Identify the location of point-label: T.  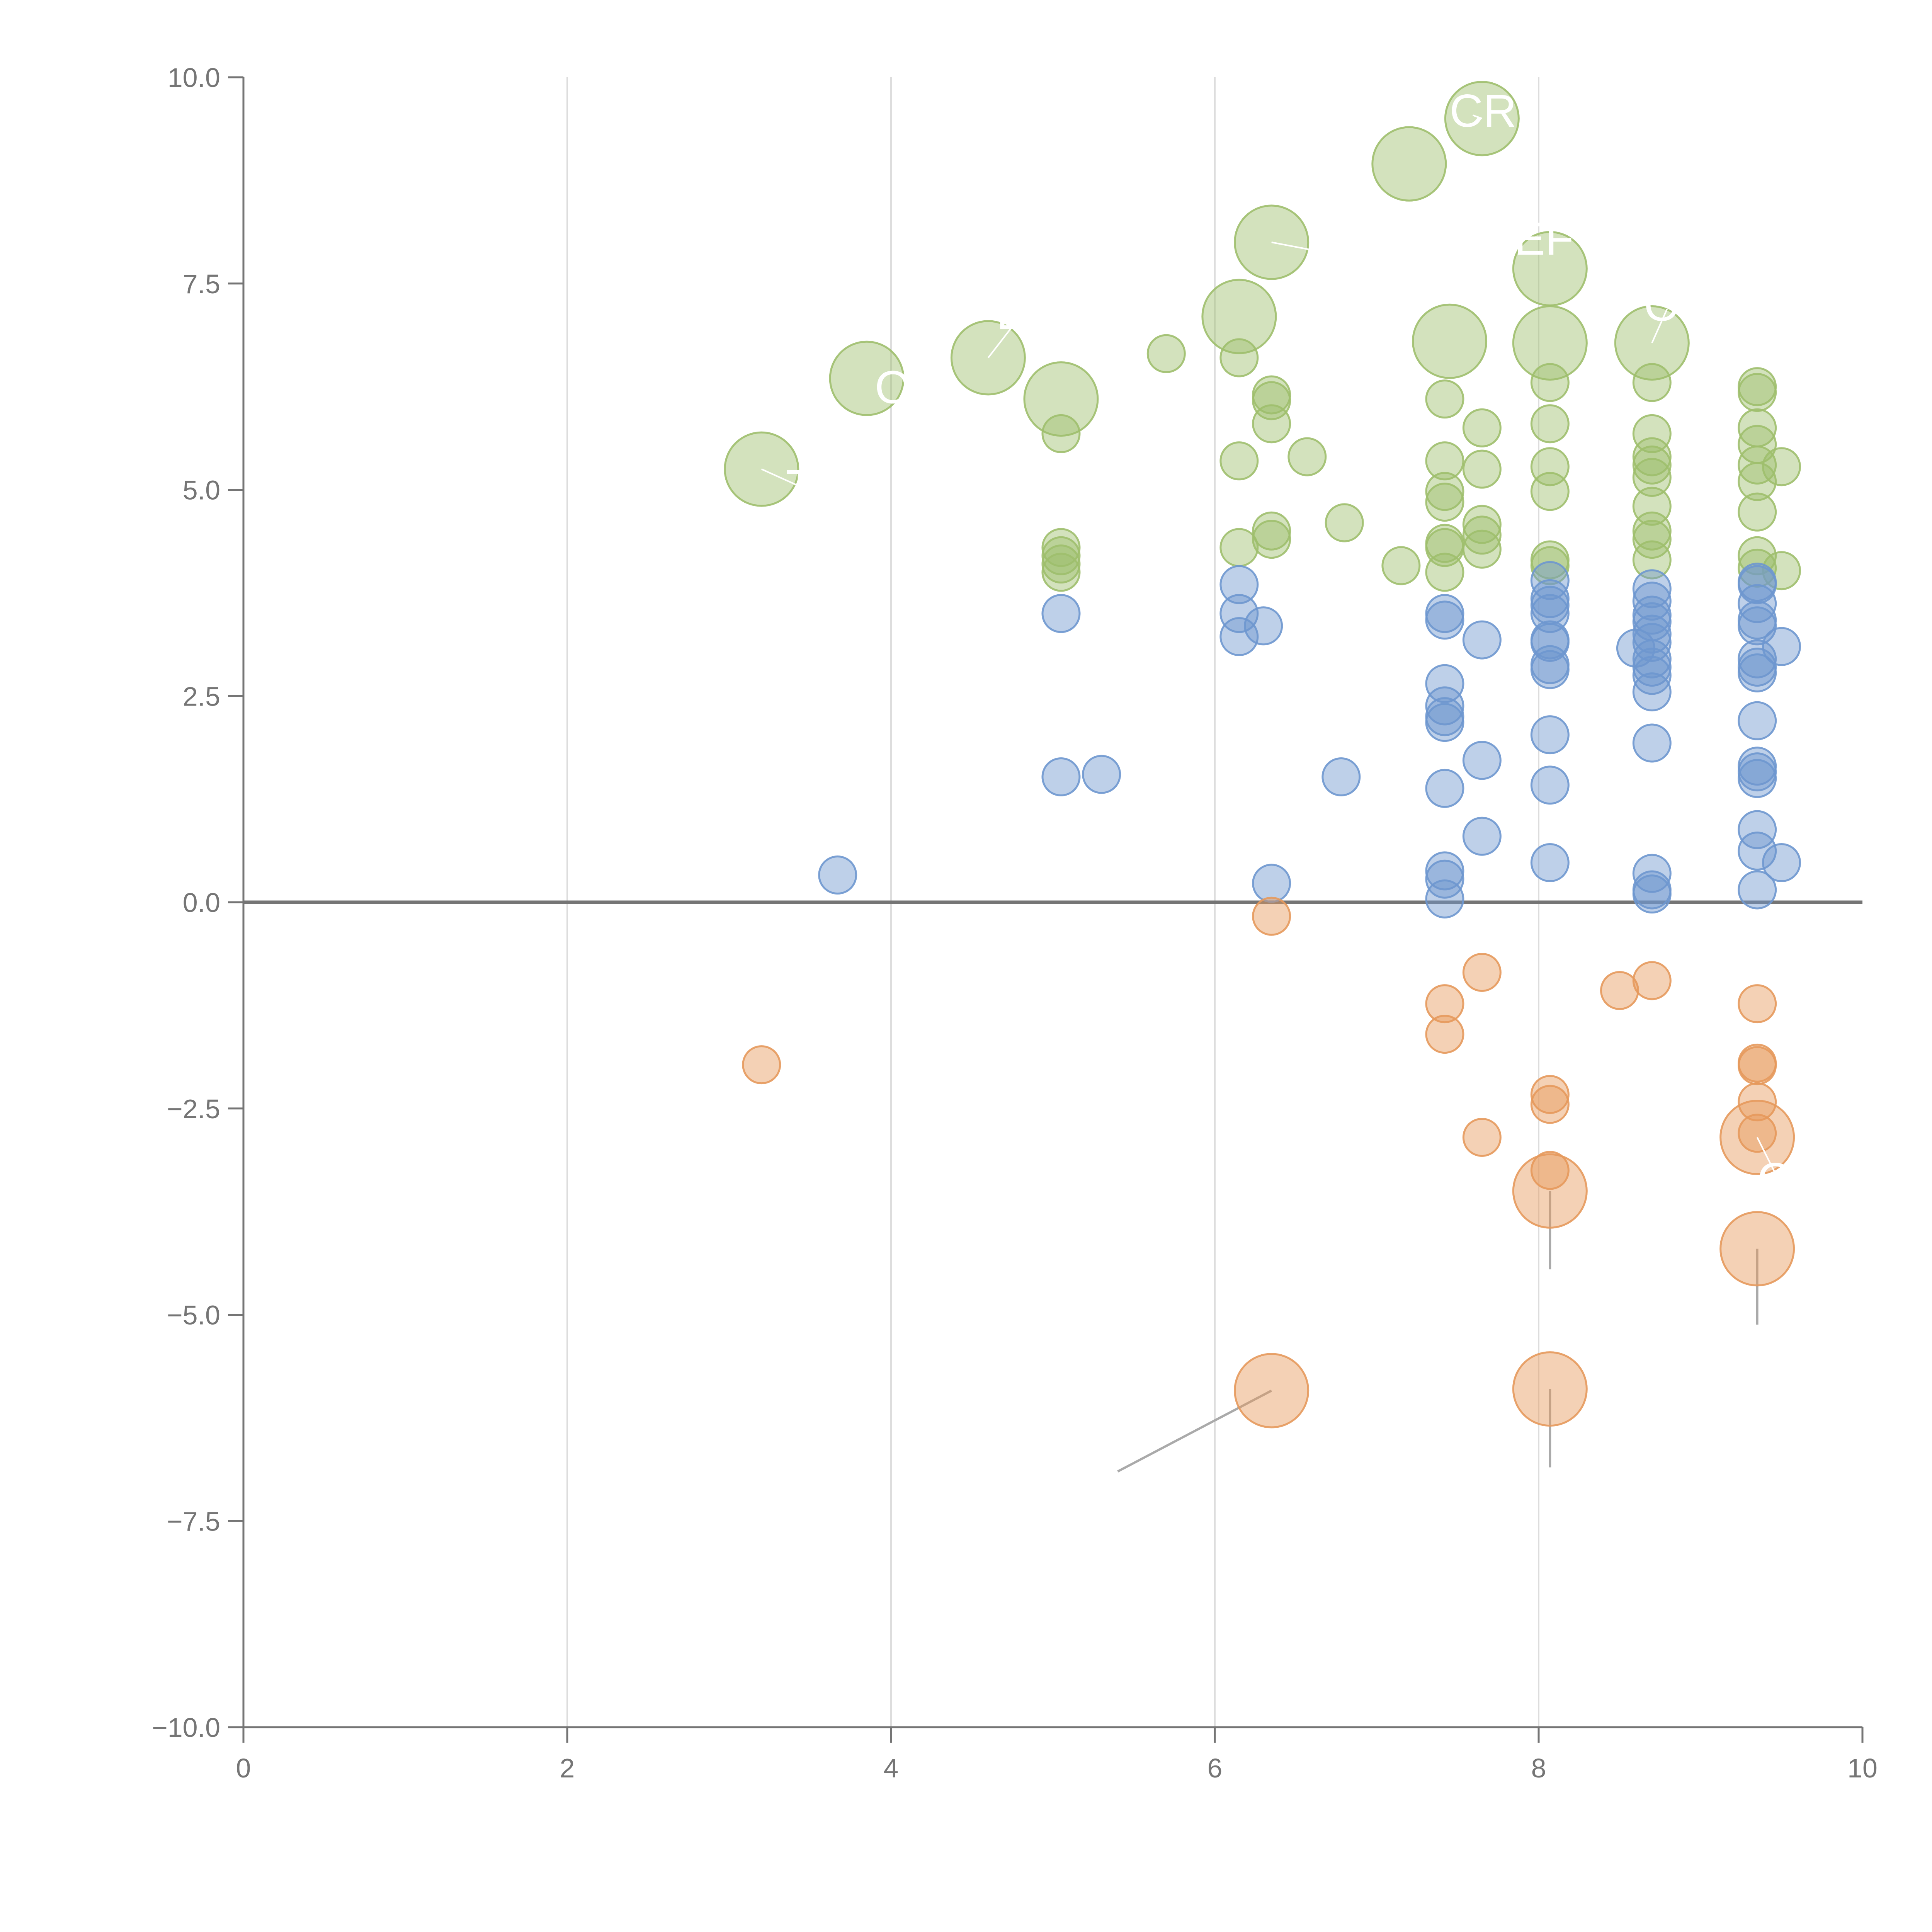
(800, 486).